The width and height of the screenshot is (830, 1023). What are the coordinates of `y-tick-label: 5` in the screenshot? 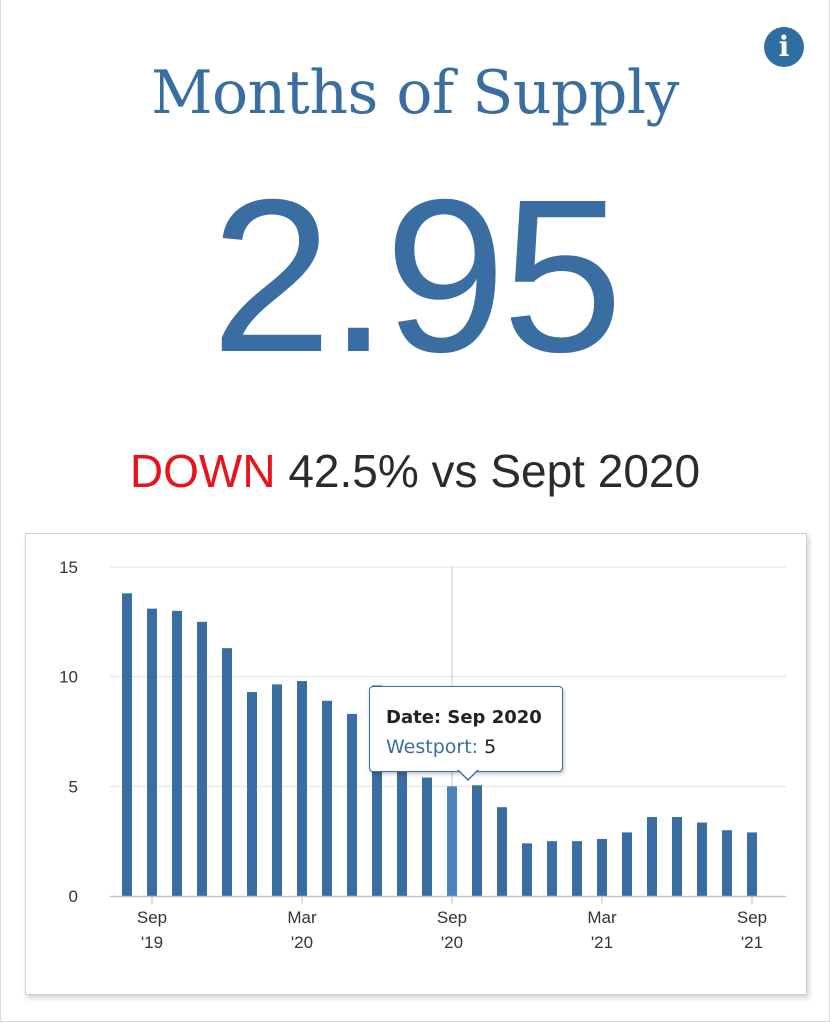 It's located at (73, 786).